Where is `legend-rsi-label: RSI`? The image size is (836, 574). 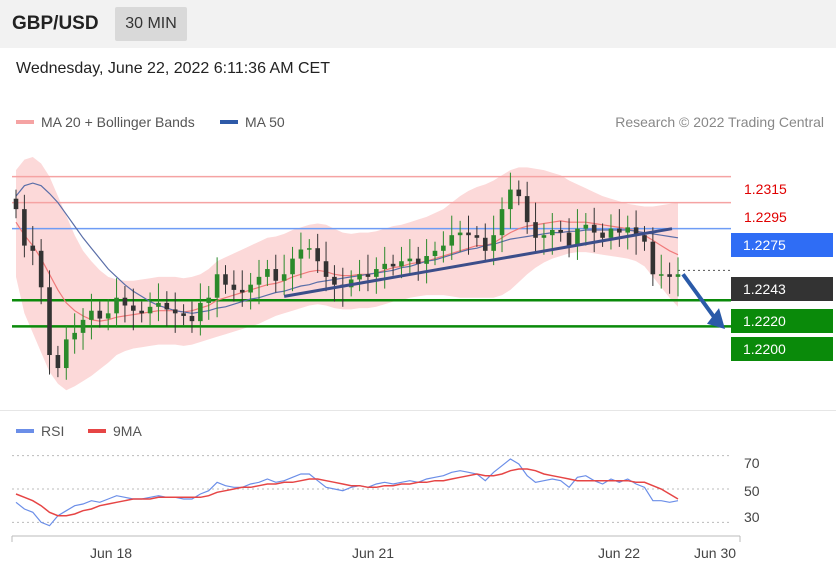 legend-rsi-label: RSI is located at coordinates (53, 431).